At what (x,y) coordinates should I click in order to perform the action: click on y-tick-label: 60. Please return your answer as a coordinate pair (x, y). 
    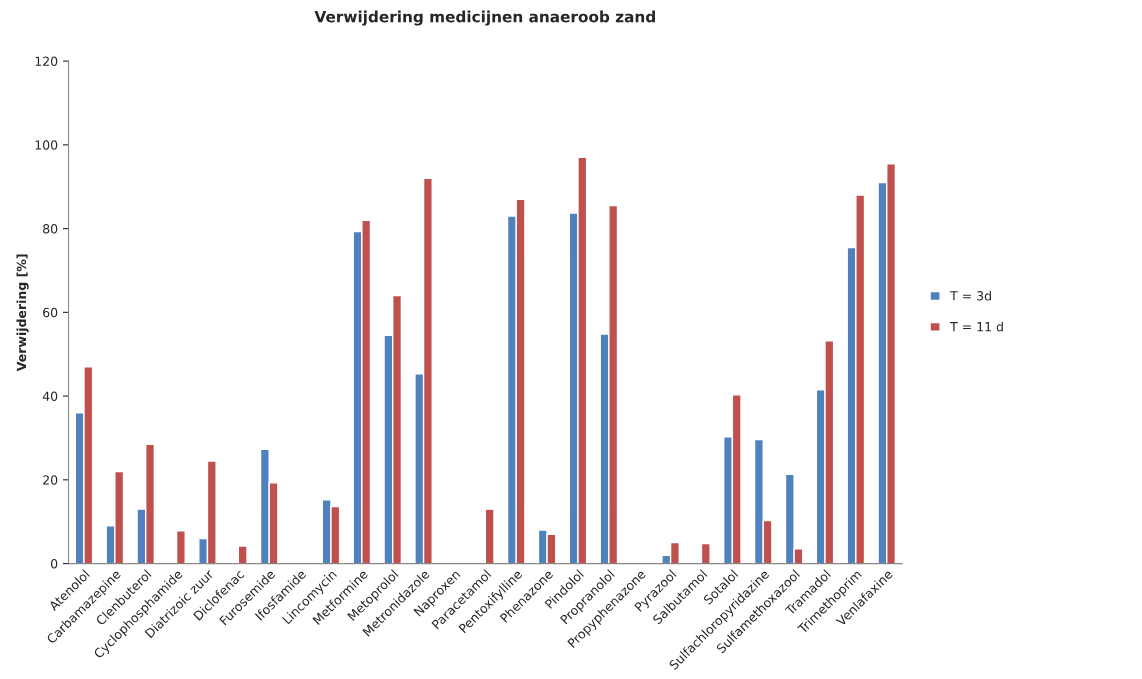
    Looking at the image, I should click on (50, 312).